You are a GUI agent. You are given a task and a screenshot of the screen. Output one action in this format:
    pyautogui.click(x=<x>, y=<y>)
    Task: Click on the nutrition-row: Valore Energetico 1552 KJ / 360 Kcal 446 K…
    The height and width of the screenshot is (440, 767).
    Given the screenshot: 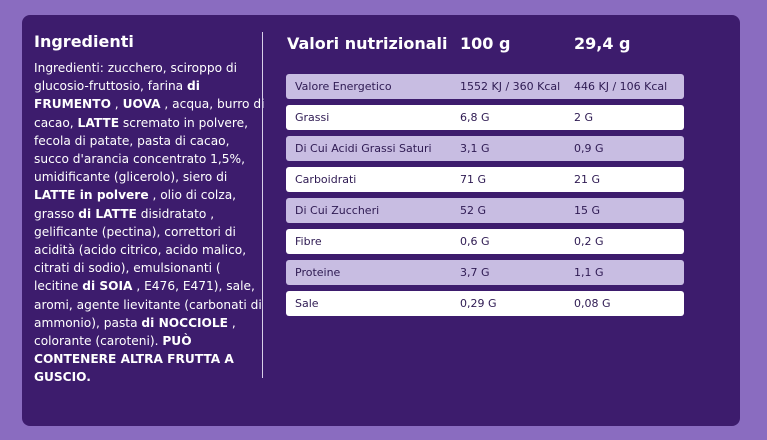 What is the action you would take?
    pyautogui.click(x=485, y=86)
    